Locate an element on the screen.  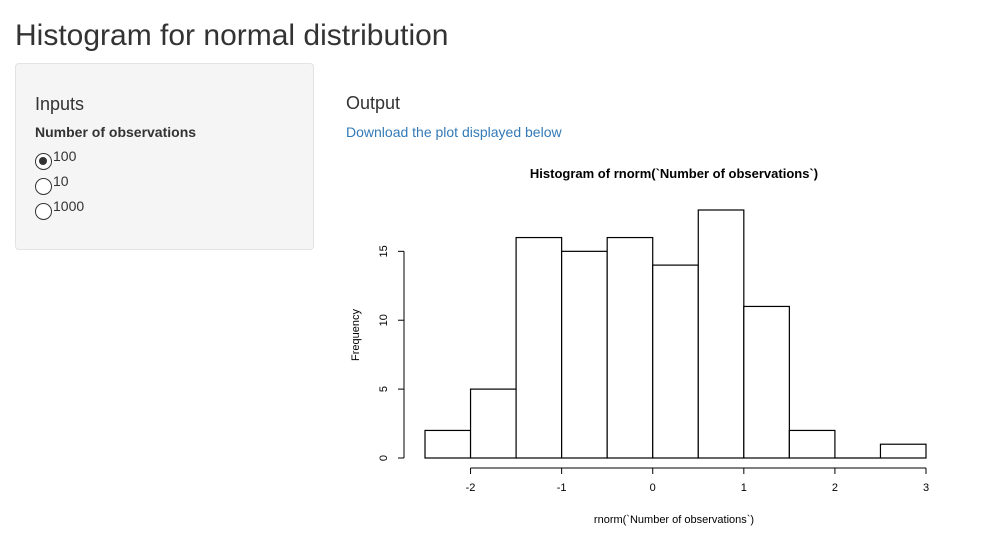
x-tick-label: 2 is located at coordinates (835, 488).